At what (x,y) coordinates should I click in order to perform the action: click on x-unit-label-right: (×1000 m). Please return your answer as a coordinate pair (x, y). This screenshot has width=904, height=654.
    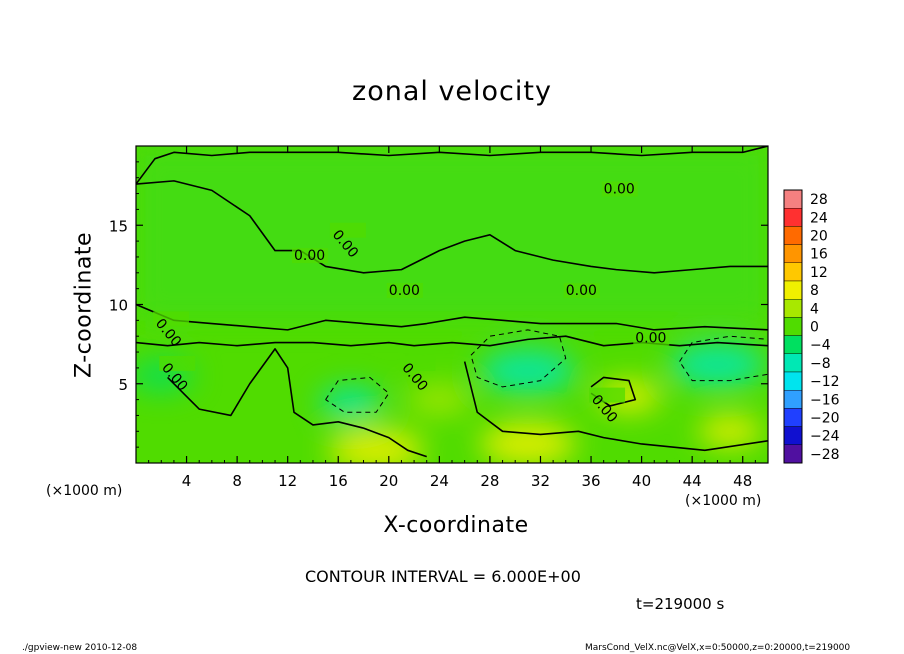
    Looking at the image, I should click on (723, 501).